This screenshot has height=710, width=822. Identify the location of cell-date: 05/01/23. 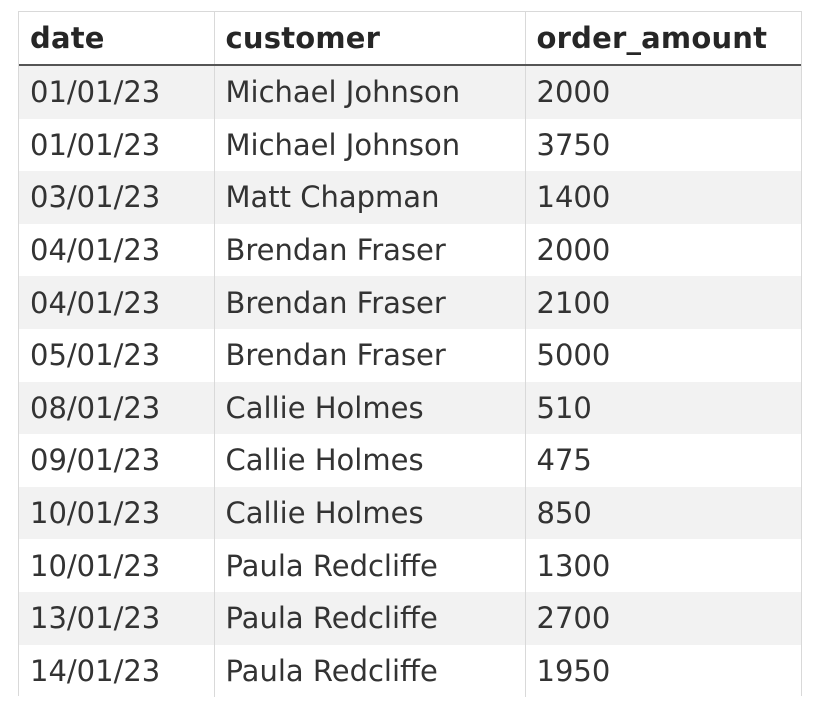
(116, 355).